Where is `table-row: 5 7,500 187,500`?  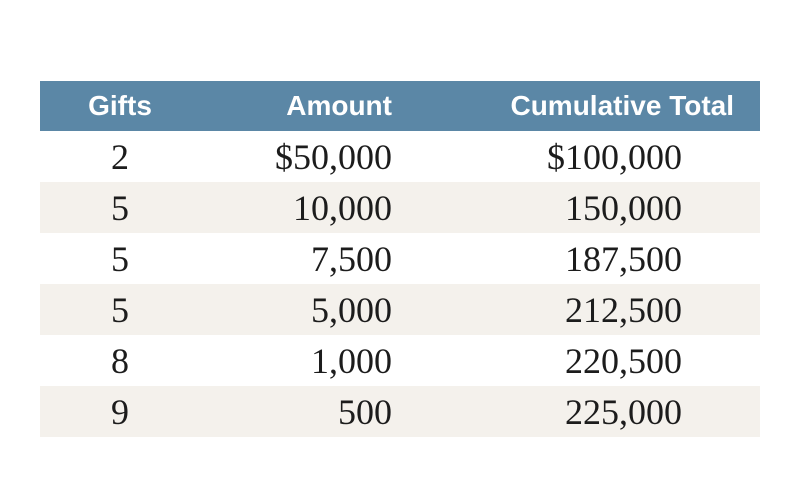 table-row: 5 7,500 187,500 is located at coordinates (400, 258).